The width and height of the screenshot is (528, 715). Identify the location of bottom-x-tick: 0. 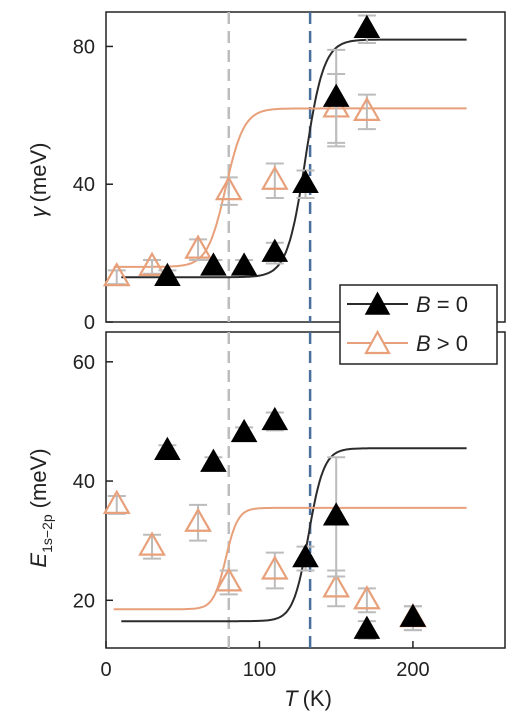
(106, 661).